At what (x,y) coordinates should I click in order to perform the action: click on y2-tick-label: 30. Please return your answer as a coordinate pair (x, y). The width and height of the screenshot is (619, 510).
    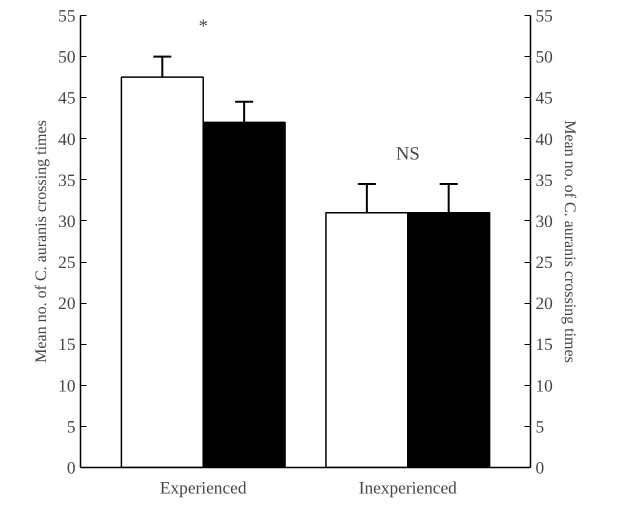
    Looking at the image, I should click on (544, 221).